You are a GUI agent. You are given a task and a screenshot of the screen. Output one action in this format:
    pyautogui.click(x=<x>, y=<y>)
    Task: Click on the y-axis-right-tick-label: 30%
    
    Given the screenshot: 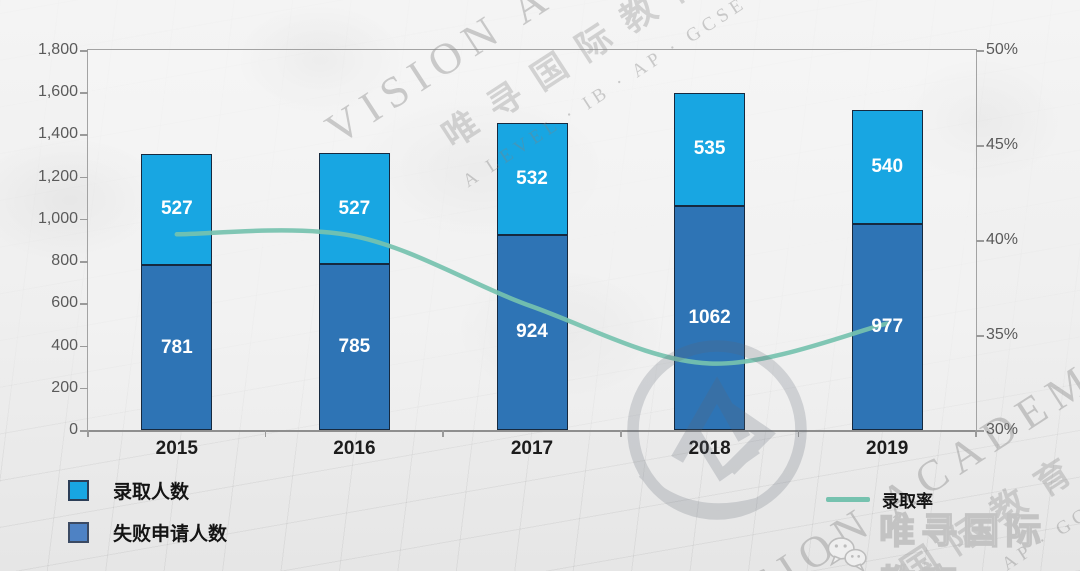 What is the action you would take?
    pyautogui.click(x=1002, y=429)
    